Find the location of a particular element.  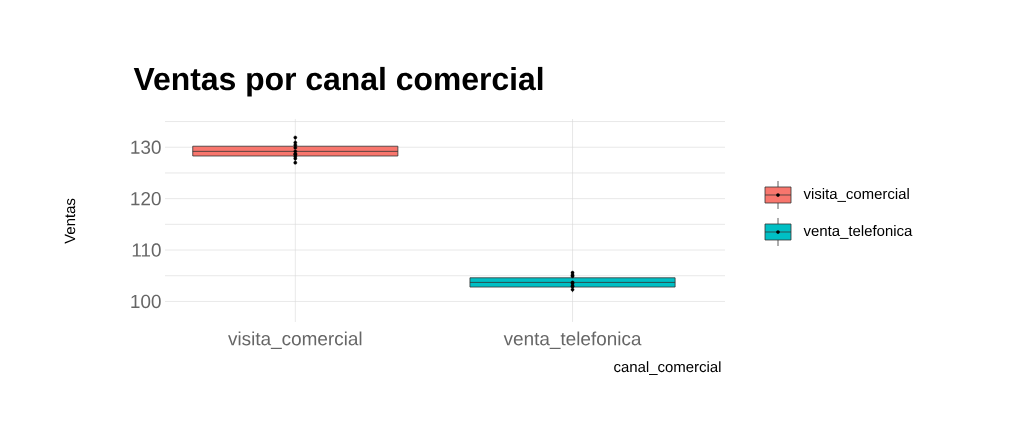

legend-label: visita_comercial is located at coordinates (856, 195).